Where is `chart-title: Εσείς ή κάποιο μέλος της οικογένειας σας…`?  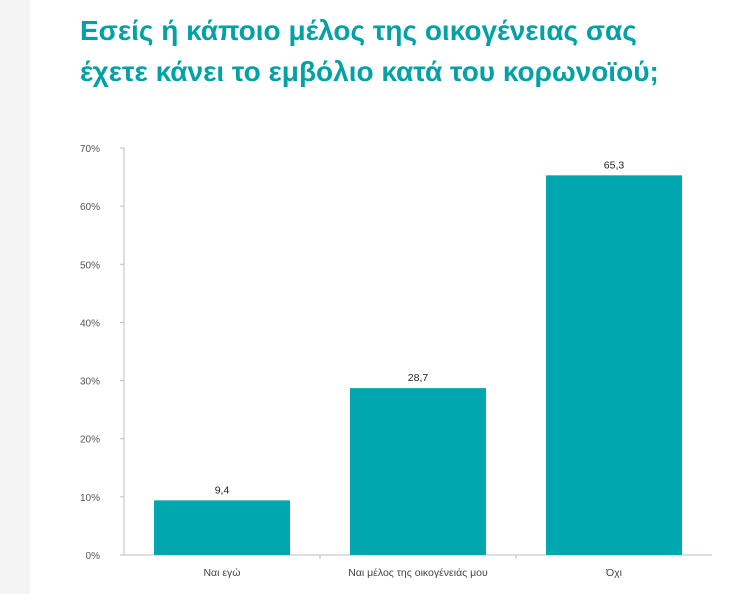
chart-title: Εσείς ή κάποιο μέλος της οικογένειας σας… is located at coordinates (405, 51).